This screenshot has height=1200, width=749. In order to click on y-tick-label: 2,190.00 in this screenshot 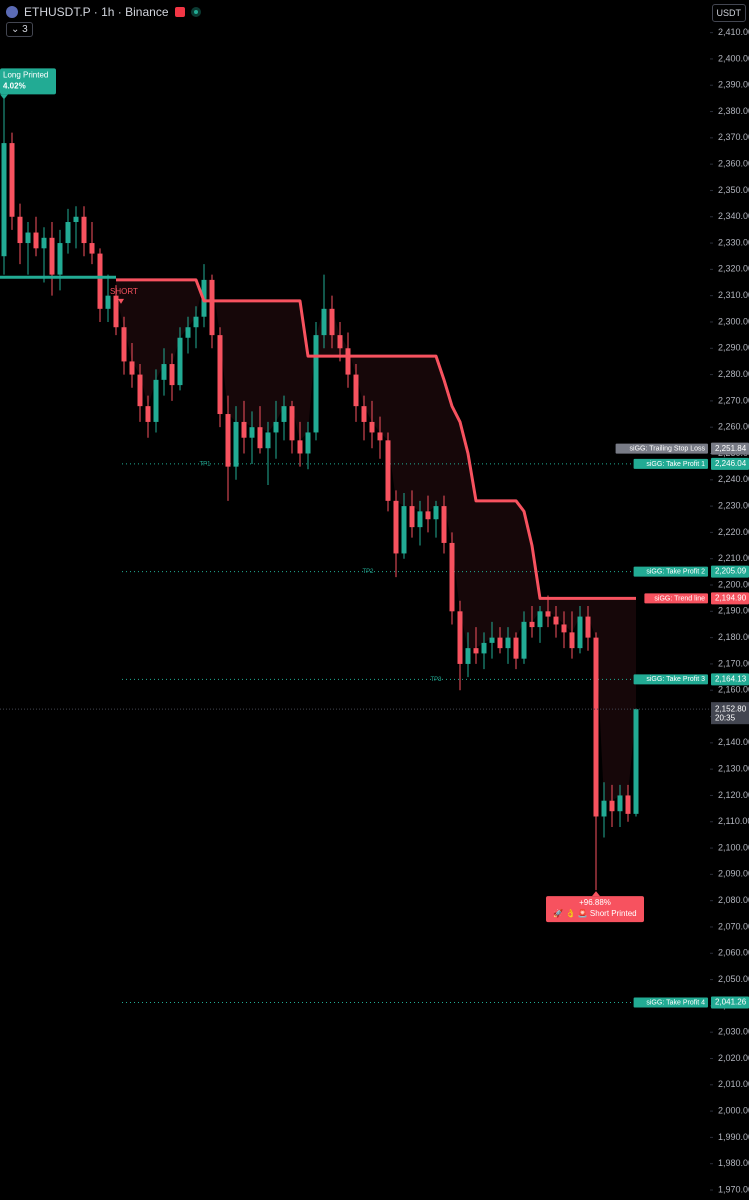, I will do `click(733, 611)`.